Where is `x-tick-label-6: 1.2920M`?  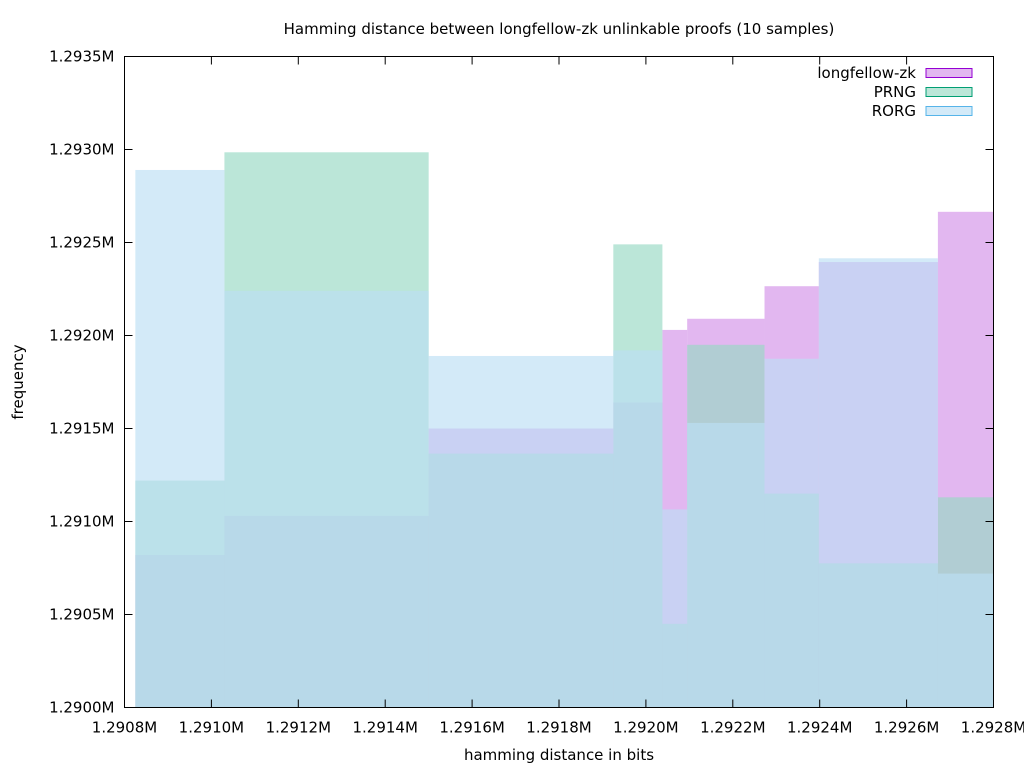
x-tick-label-6: 1.2920M is located at coordinates (645, 728).